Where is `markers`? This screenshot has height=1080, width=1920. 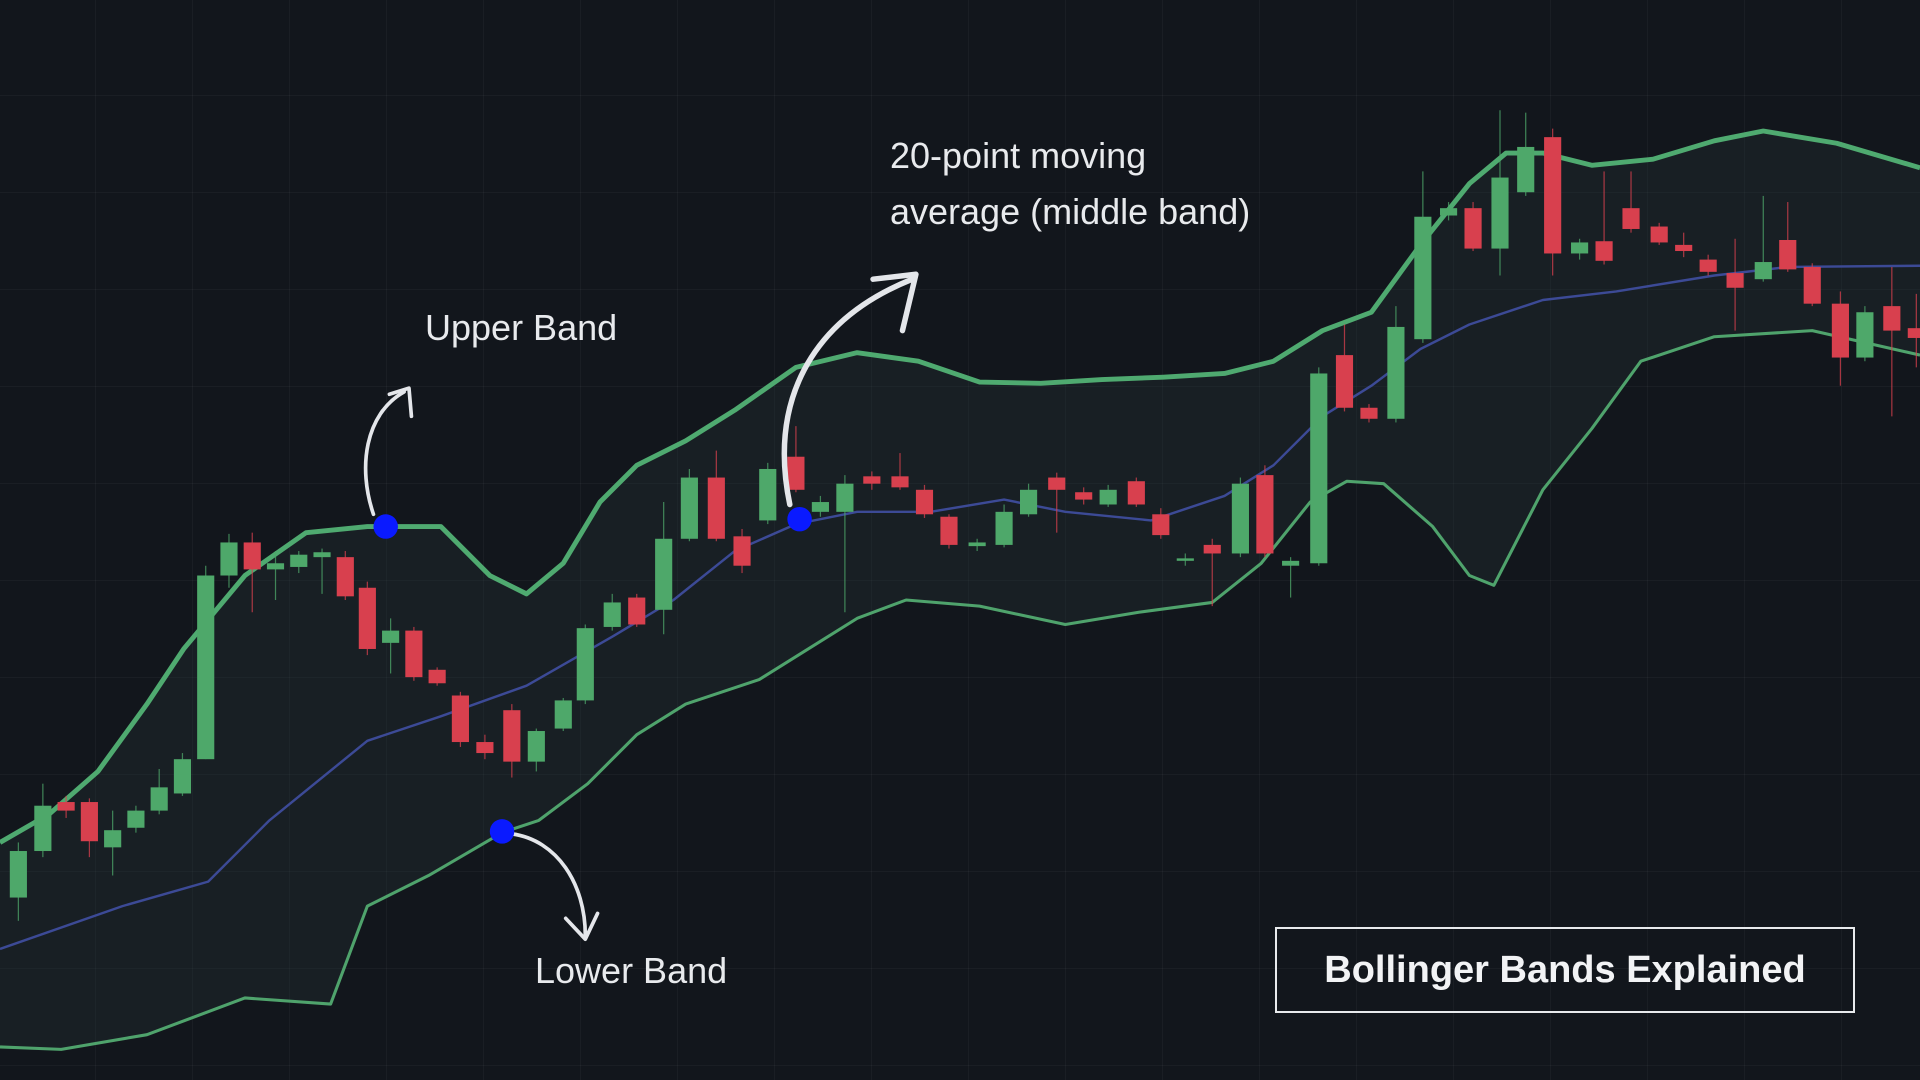
markers is located at coordinates (592, 675).